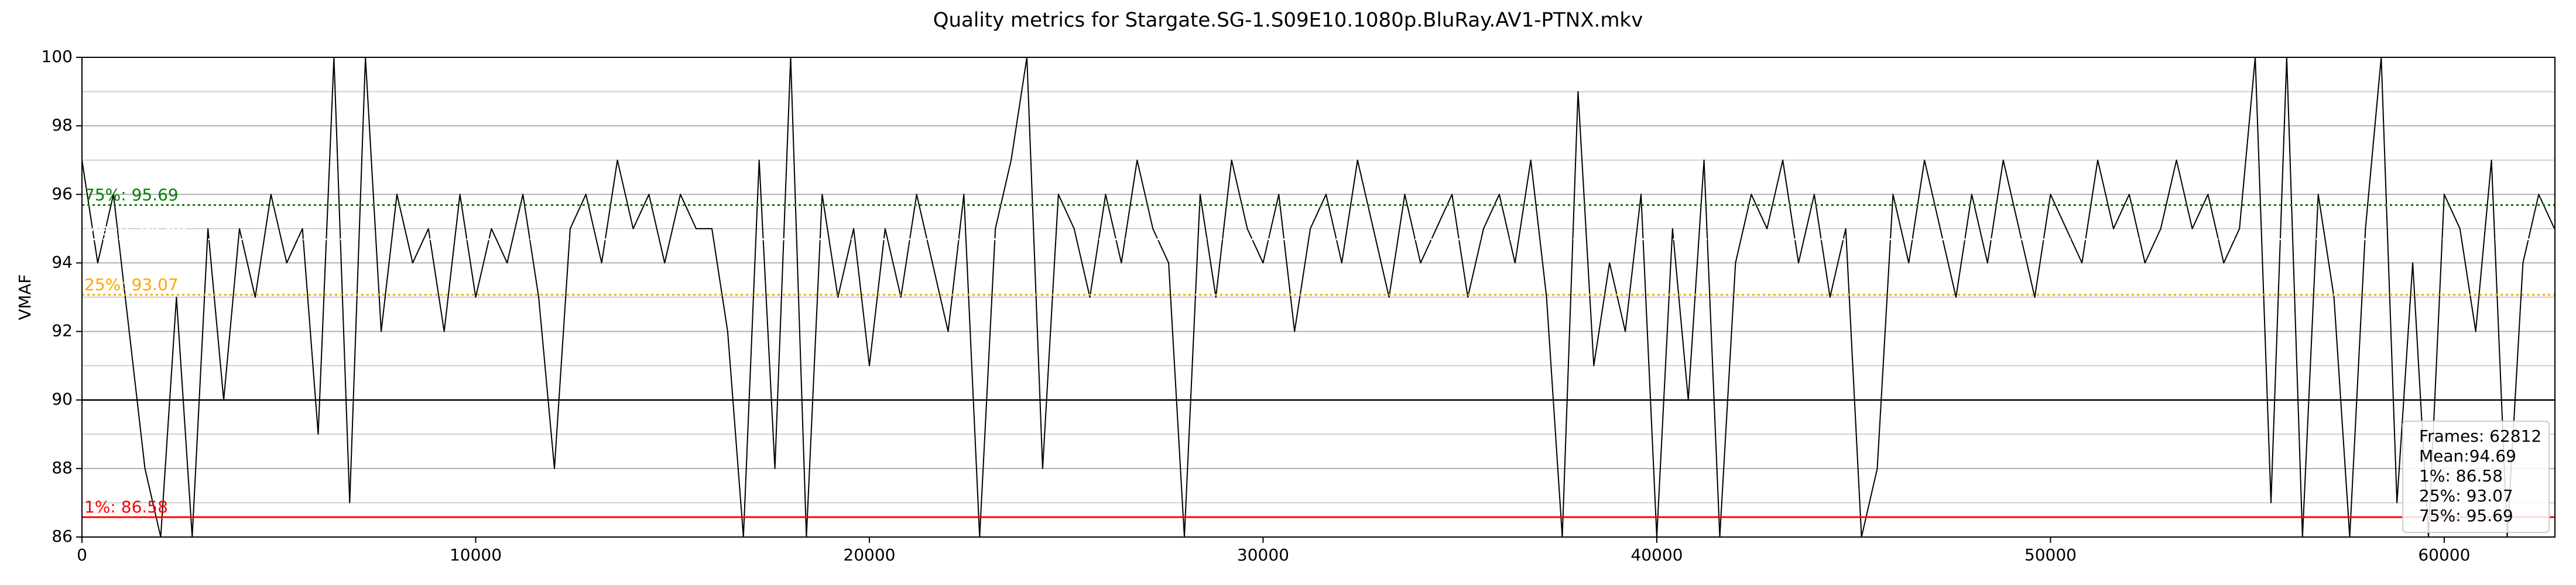 The width and height of the screenshot is (2576, 585). I want to click on y-tick-label: 94, so click(62, 261).